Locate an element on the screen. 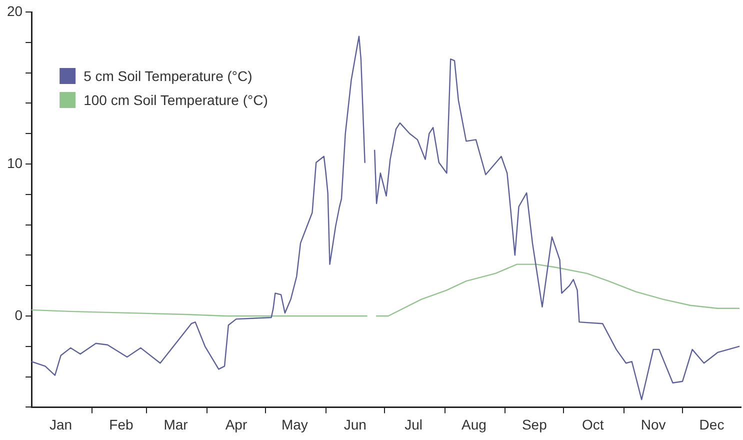 The width and height of the screenshot is (743, 440). legend-label: 5 cm Soil Temperature (°C) is located at coordinates (168, 76).